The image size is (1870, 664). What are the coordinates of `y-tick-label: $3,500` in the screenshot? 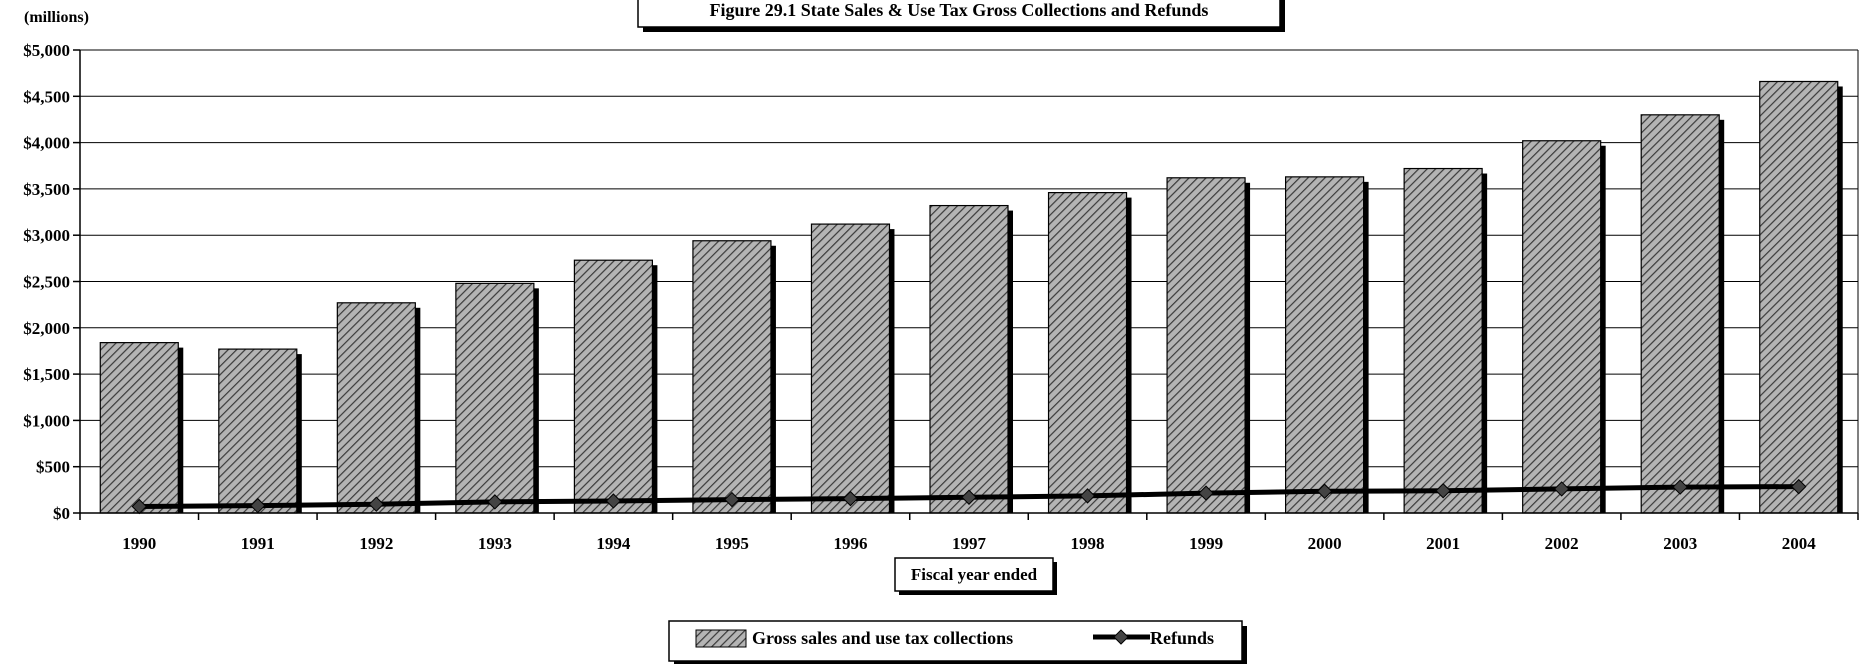 It's located at (46, 189).